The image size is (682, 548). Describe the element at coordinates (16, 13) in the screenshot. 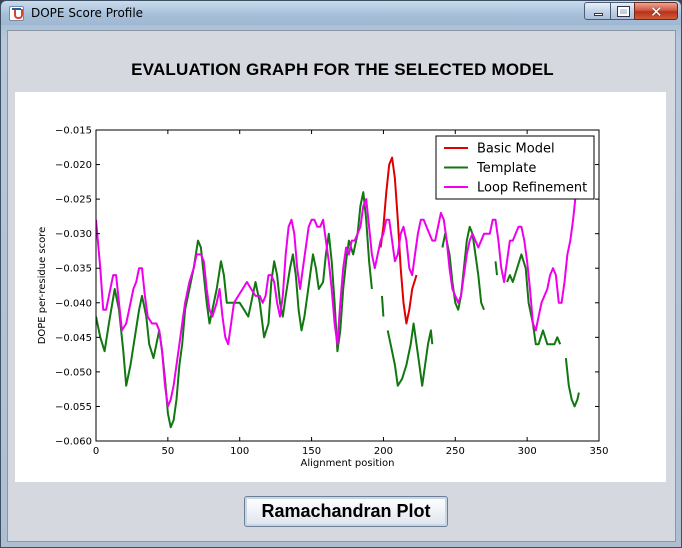

I see `java-app-icon` at that location.